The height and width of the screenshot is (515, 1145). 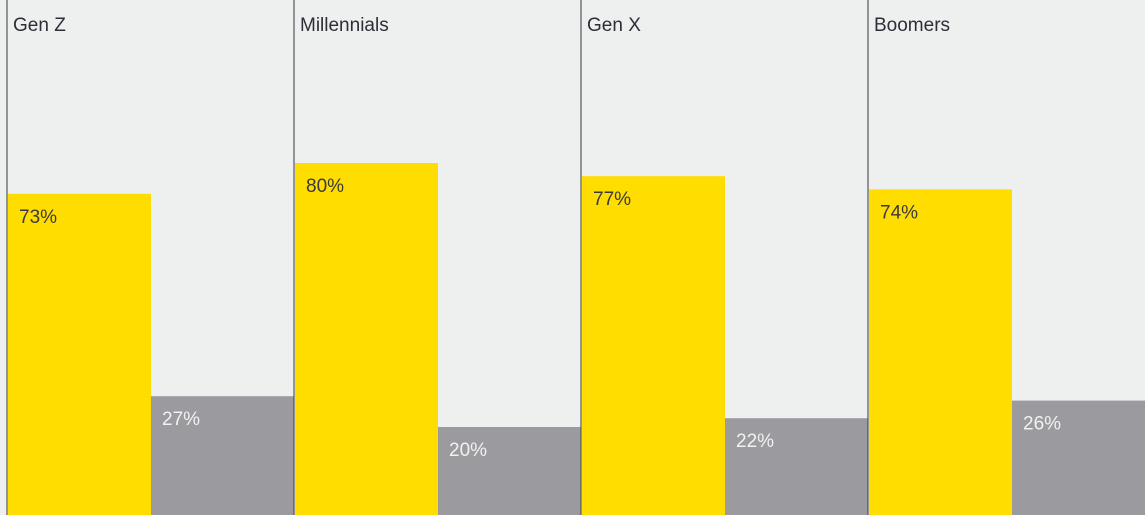 What do you see at coordinates (755, 441) in the screenshot?
I see `data-label: 22%` at bounding box center [755, 441].